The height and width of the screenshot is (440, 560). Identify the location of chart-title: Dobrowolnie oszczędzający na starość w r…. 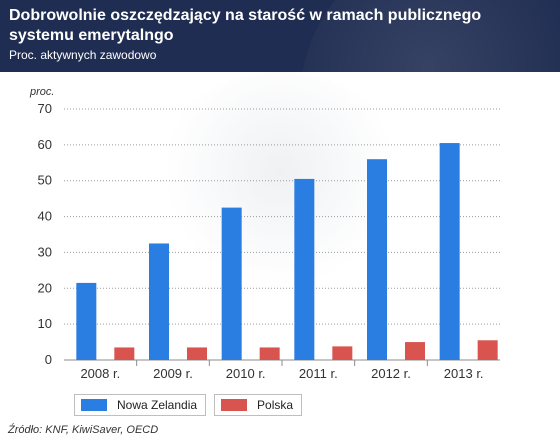
(245, 25).